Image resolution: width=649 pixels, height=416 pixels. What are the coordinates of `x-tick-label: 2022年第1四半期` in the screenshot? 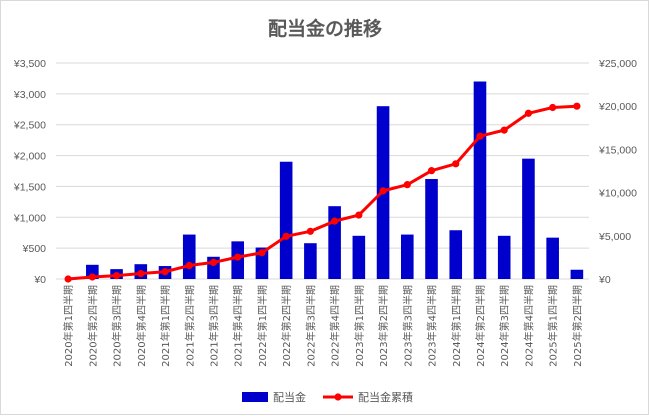 It's located at (262, 326).